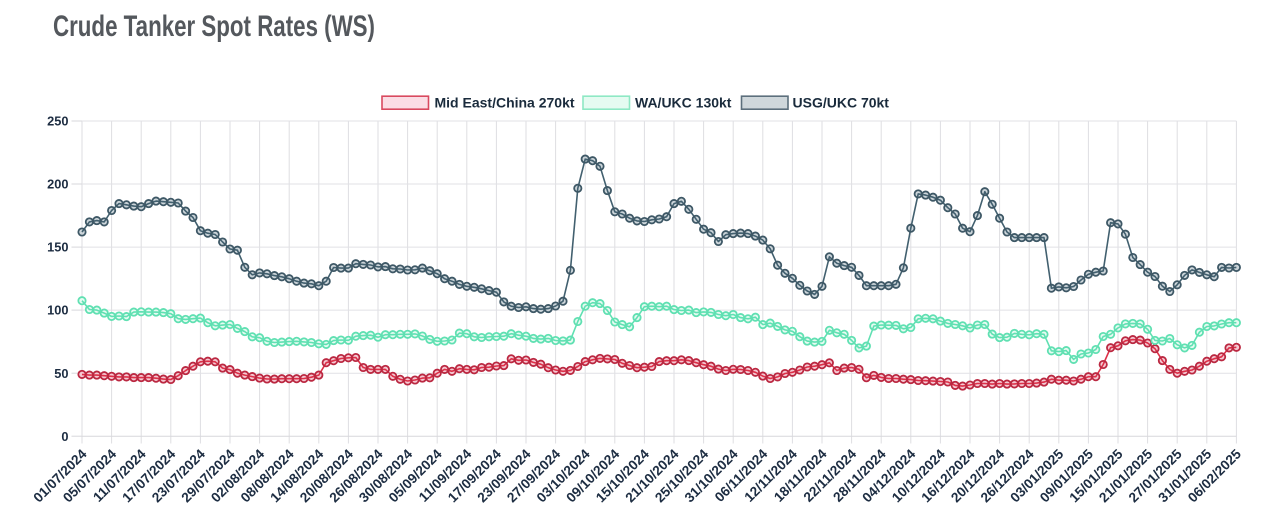 The height and width of the screenshot is (523, 1280). Describe the element at coordinates (57, 121) in the screenshot. I see `svg-text: 250` at that location.